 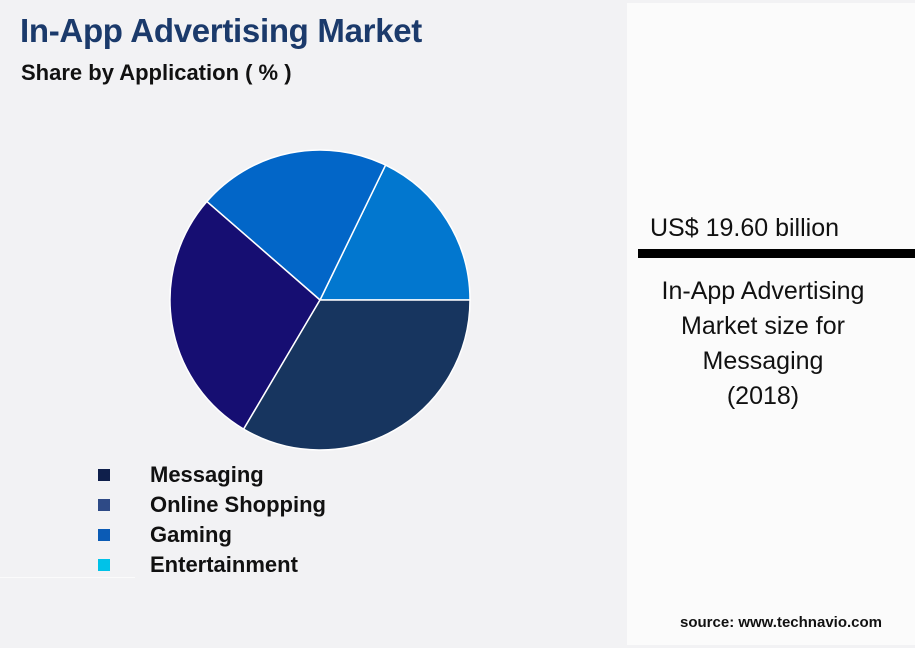 I want to click on source-credit: source: www.technavio.com, so click(x=781, y=622).